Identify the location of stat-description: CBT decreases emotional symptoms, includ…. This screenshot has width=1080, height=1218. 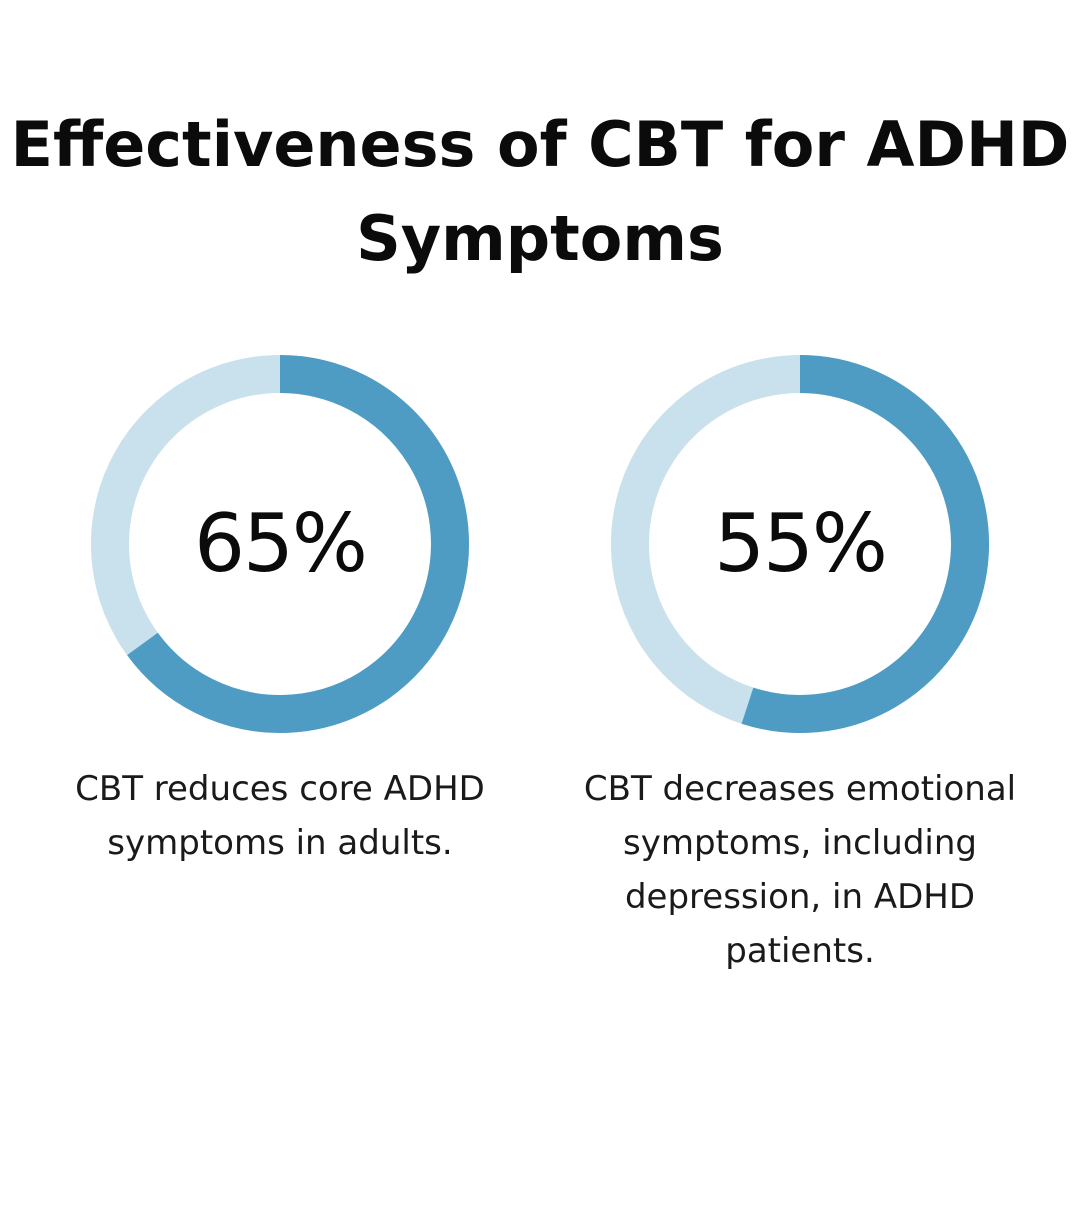
(800, 870).